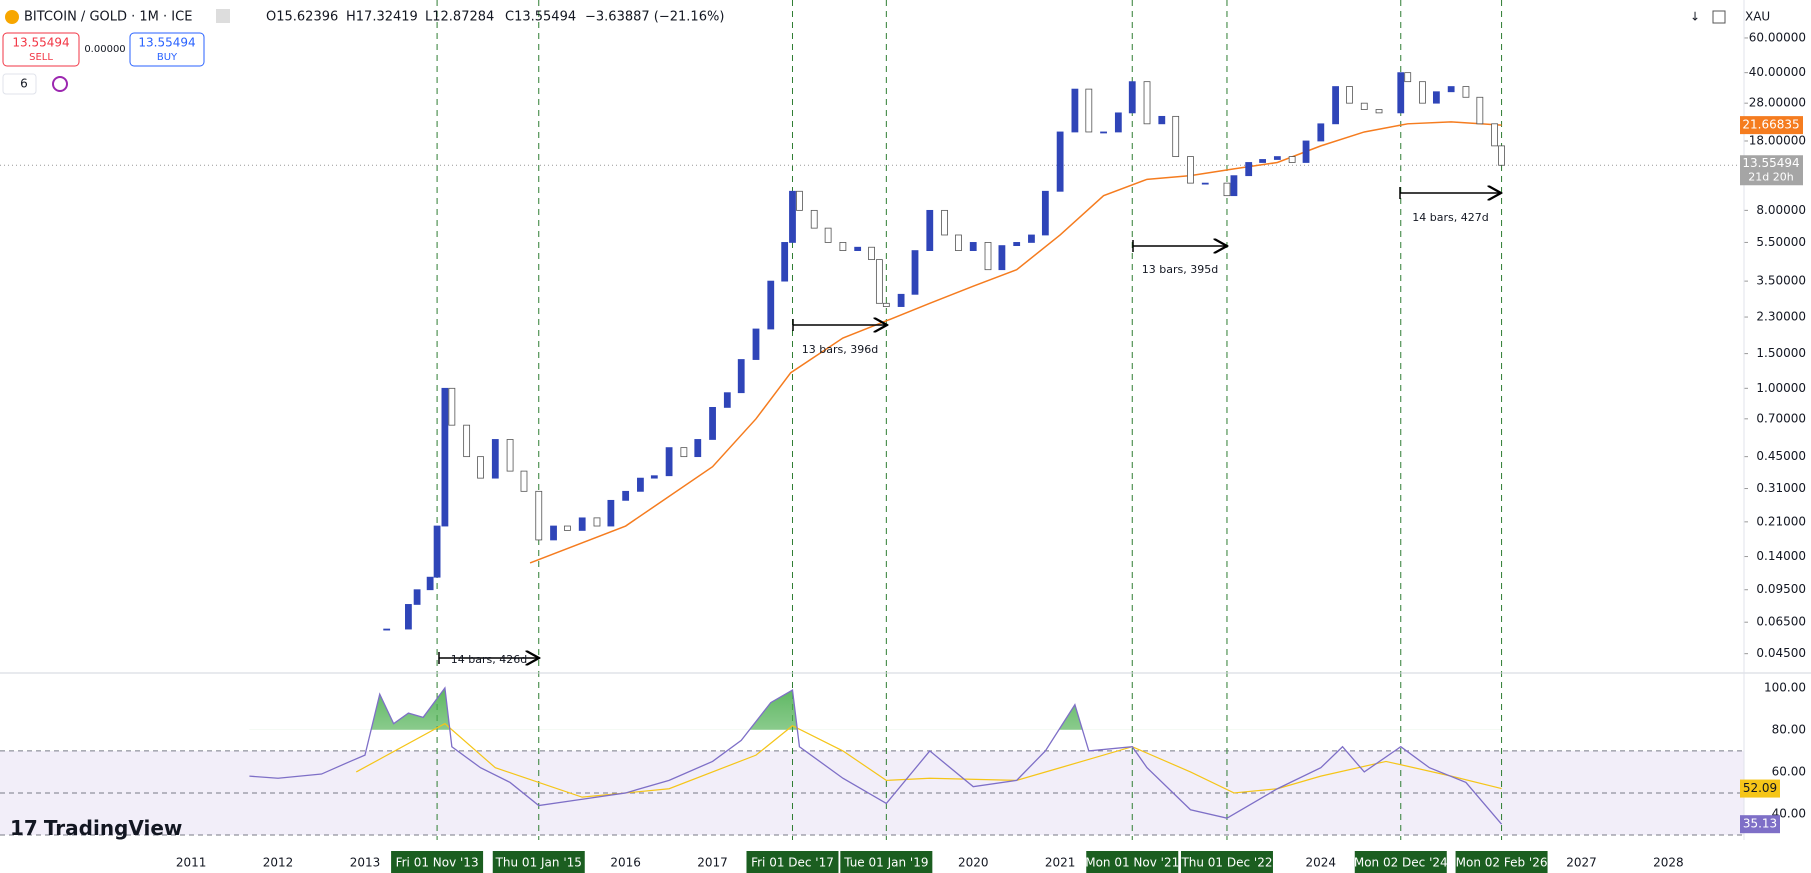 Image resolution: width=1811 pixels, height=873 pixels. I want to click on x-tick-label: 2012, so click(278, 863).